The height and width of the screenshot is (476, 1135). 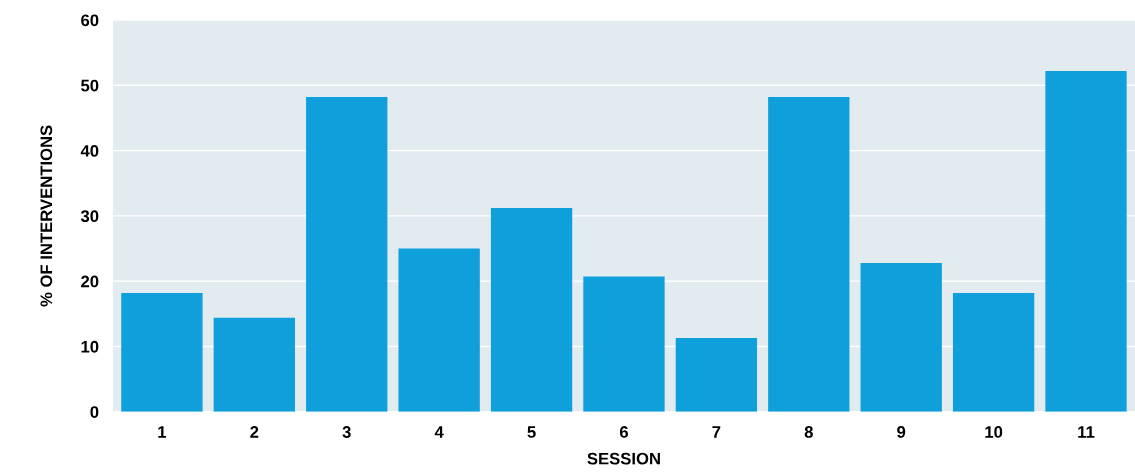 What do you see at coordinates (90, 281) in the screenshot?
I see `y-tick-label: 20` at bounding box center [90, 281].